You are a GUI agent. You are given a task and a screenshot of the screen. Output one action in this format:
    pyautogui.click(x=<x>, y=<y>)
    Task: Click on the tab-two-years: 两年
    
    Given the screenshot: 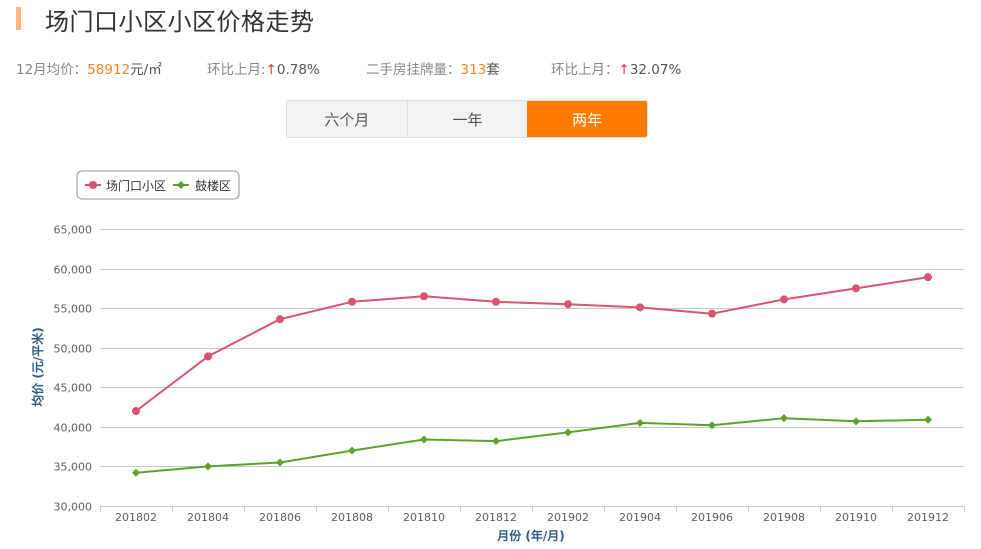 What is the action you would take?
    pyautogui.click(x=587, y=119)
    